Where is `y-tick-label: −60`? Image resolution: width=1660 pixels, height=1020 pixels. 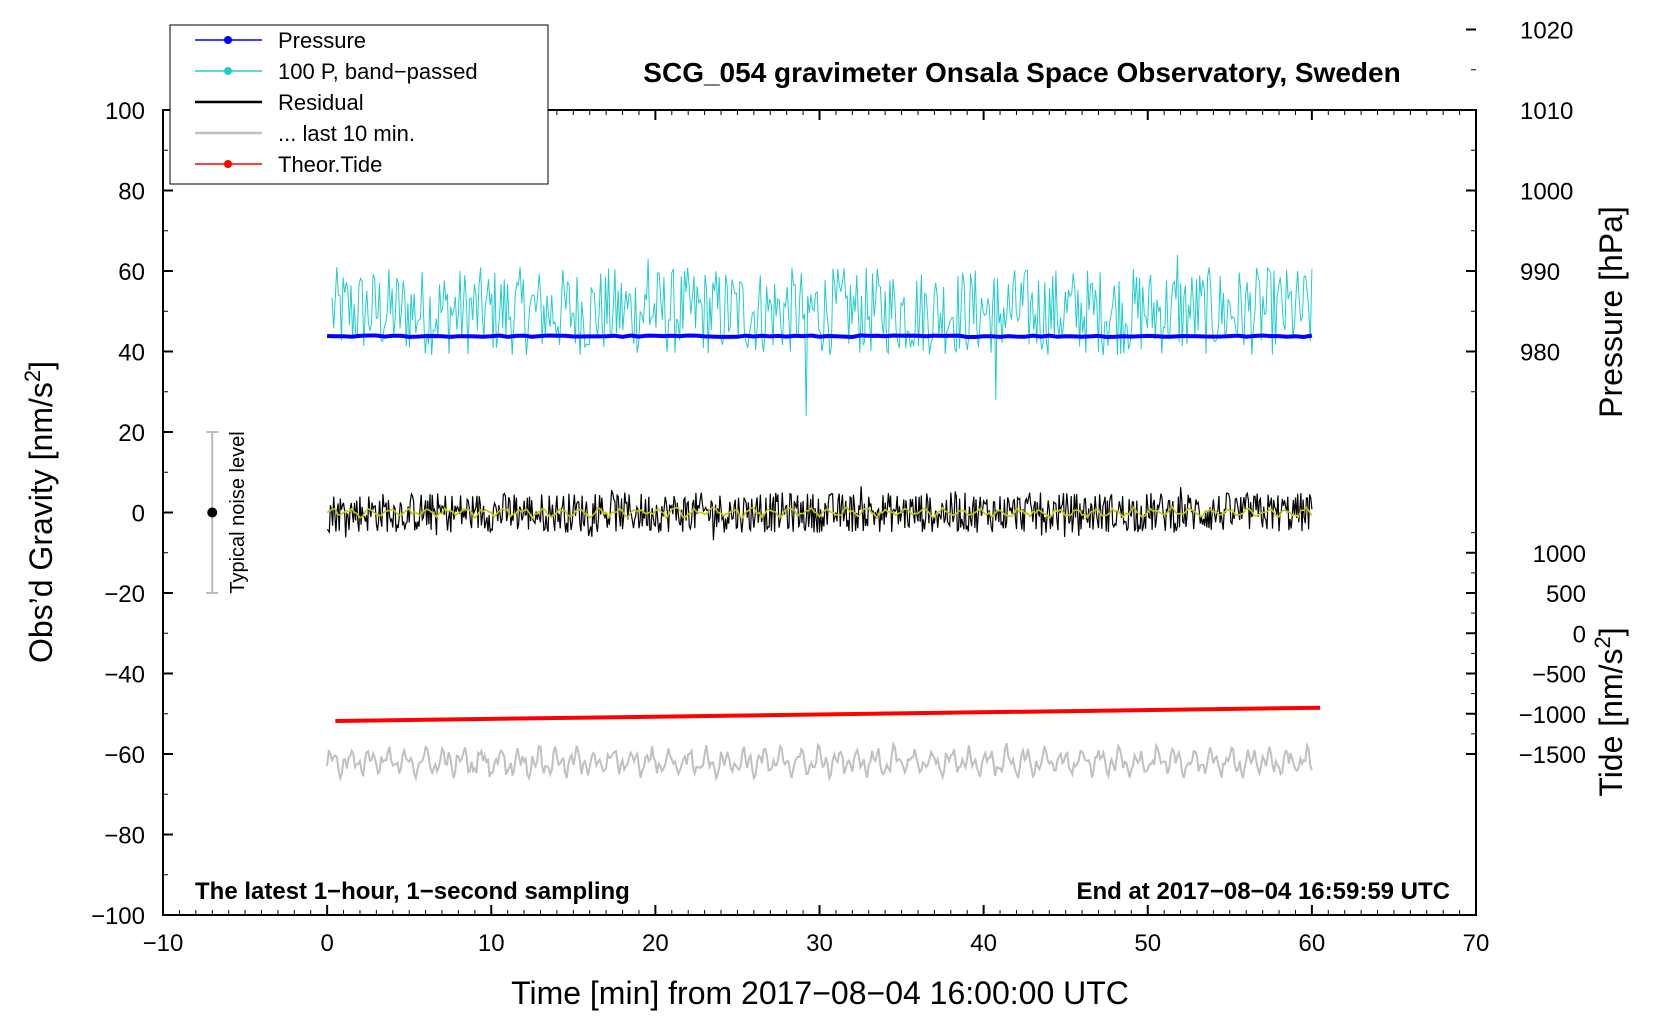 y-tick-label: −60 is located at coordinates (124, 755).